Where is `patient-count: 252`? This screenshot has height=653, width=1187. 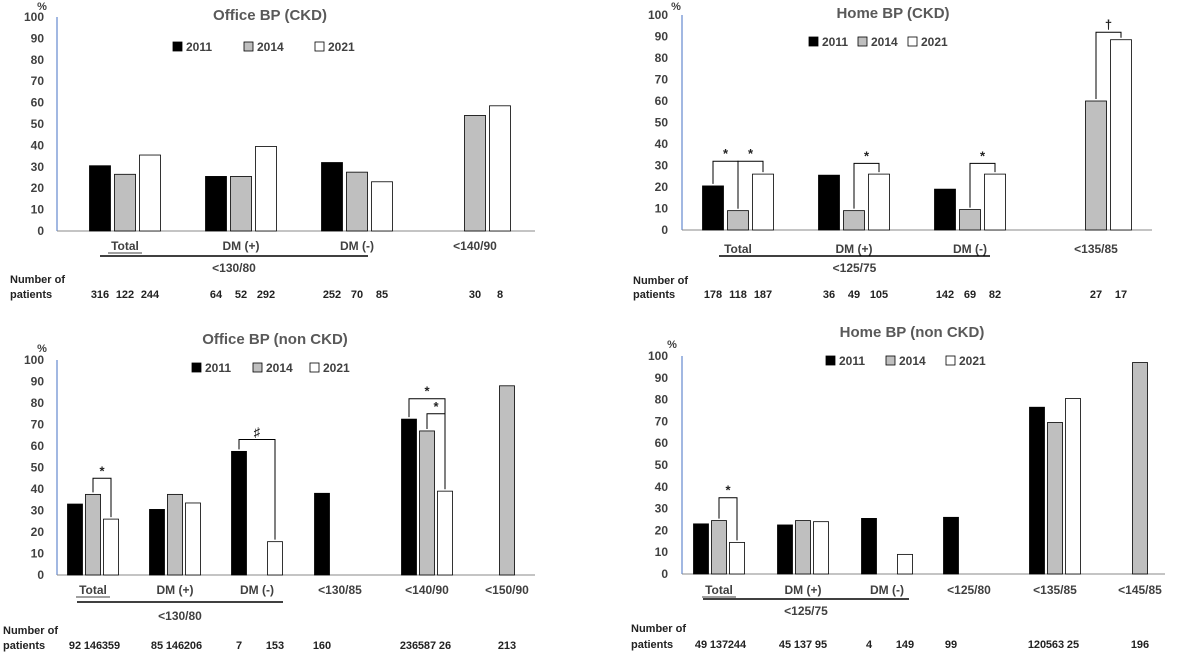 patient-count: 252 is located at coordinates (332, 295).